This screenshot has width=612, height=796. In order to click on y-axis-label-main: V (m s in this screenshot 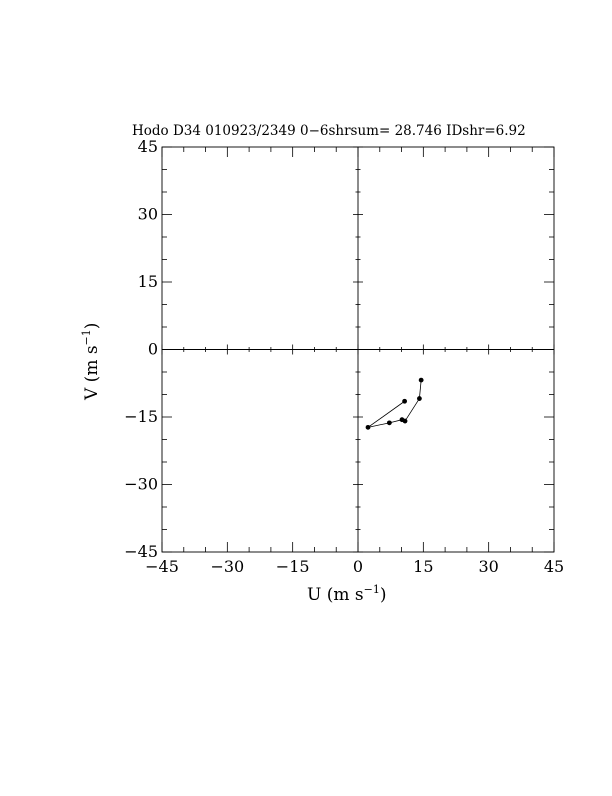, I will do `click(92, 373)`.